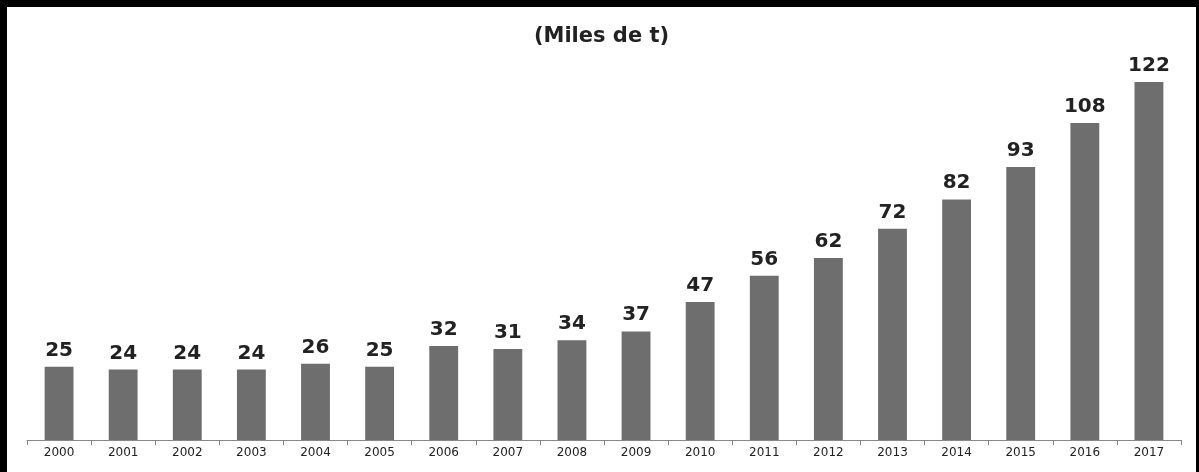 Image resolution: width=1199 pixels, height=472 pixels. What do you see at coordinates (572, 452) in the screenshot?
I see `x-tick-label: 2008` at bounding box center [572, 452].